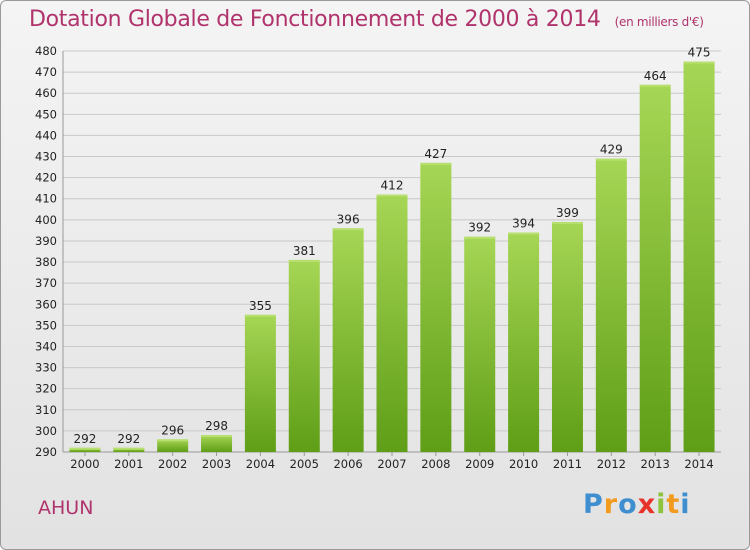  What do you see at coordinates (392, 195) in the screenshot?
I see `bar-highlight-2007` at bounding box center [392, 195].